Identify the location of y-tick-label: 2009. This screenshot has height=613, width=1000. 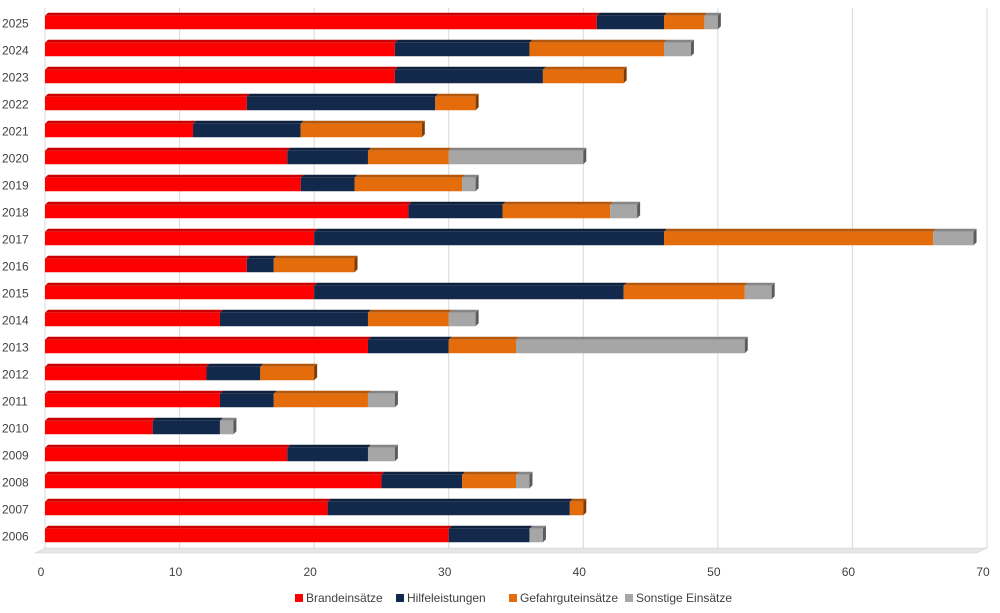
(15, 456).